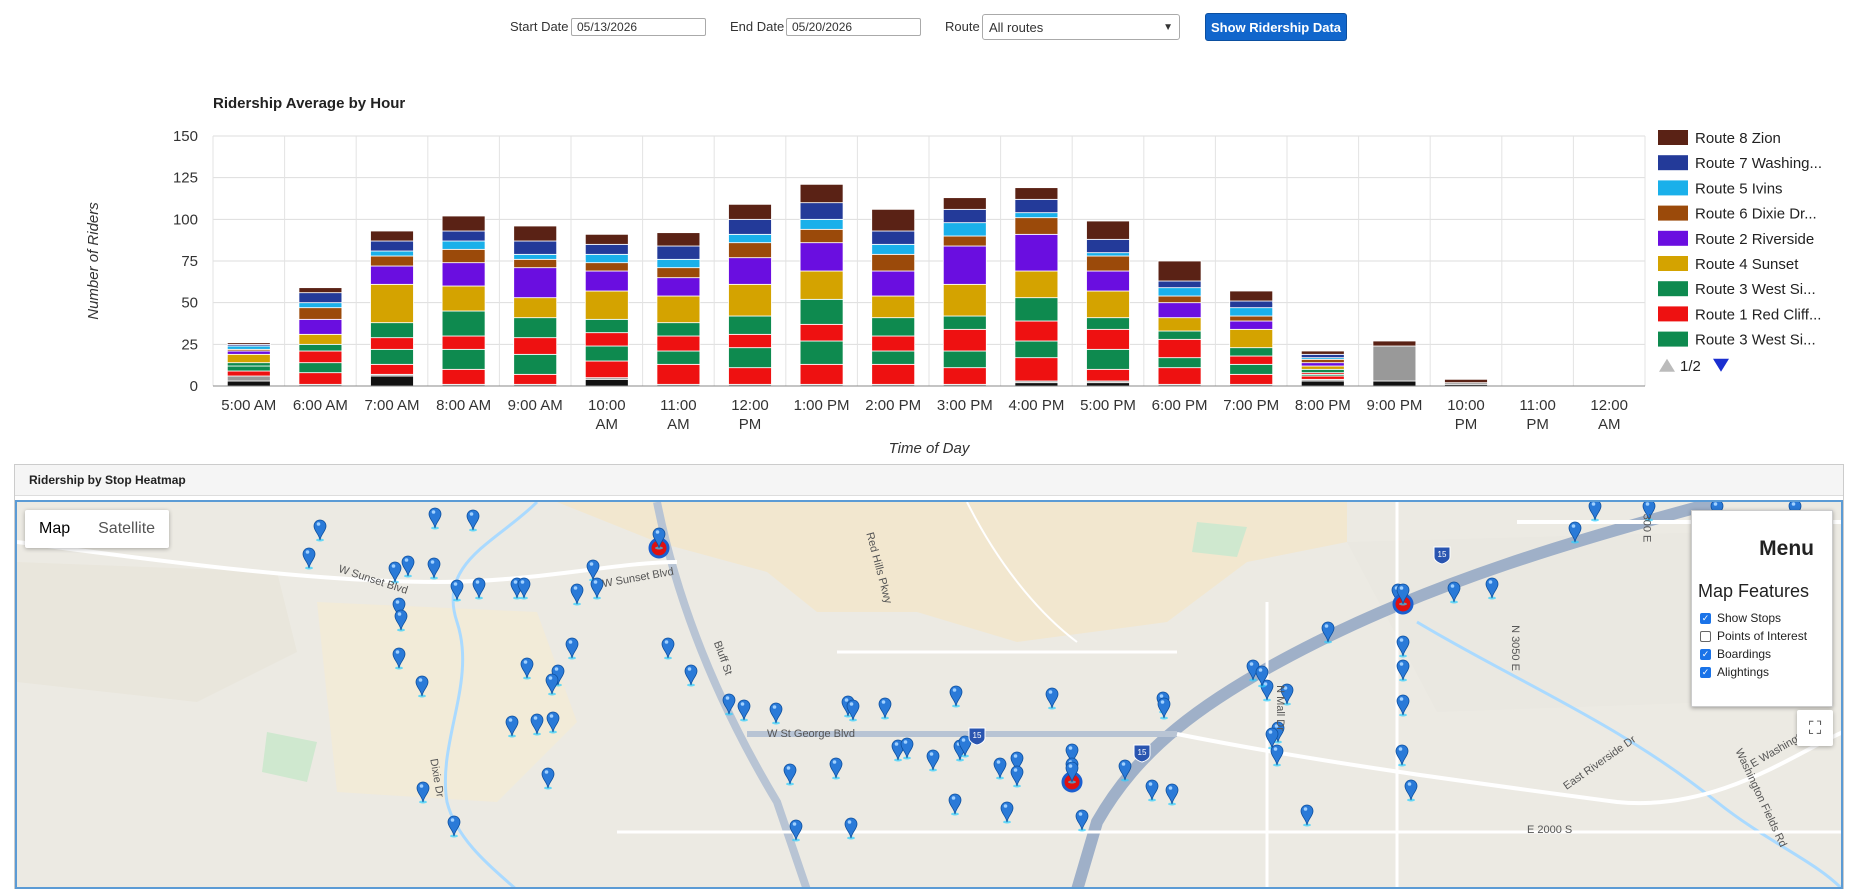  Describe the element at coordinates (1276, 27) in the screenshot. I see `show-ridership-button: Show Ridership Data` at that location.